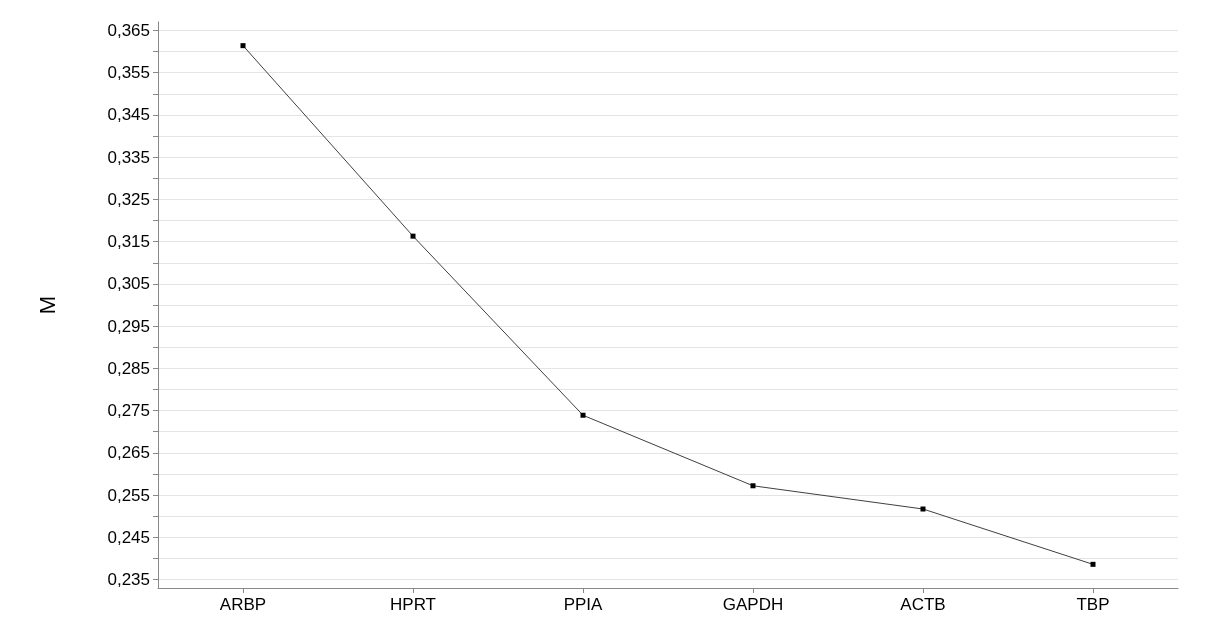 The image size is (1209, 632). What do you see at coordinates (128, 284) in the screenshot?
I see `y-tick-label: 0,305` at bounding box center [128, 284].